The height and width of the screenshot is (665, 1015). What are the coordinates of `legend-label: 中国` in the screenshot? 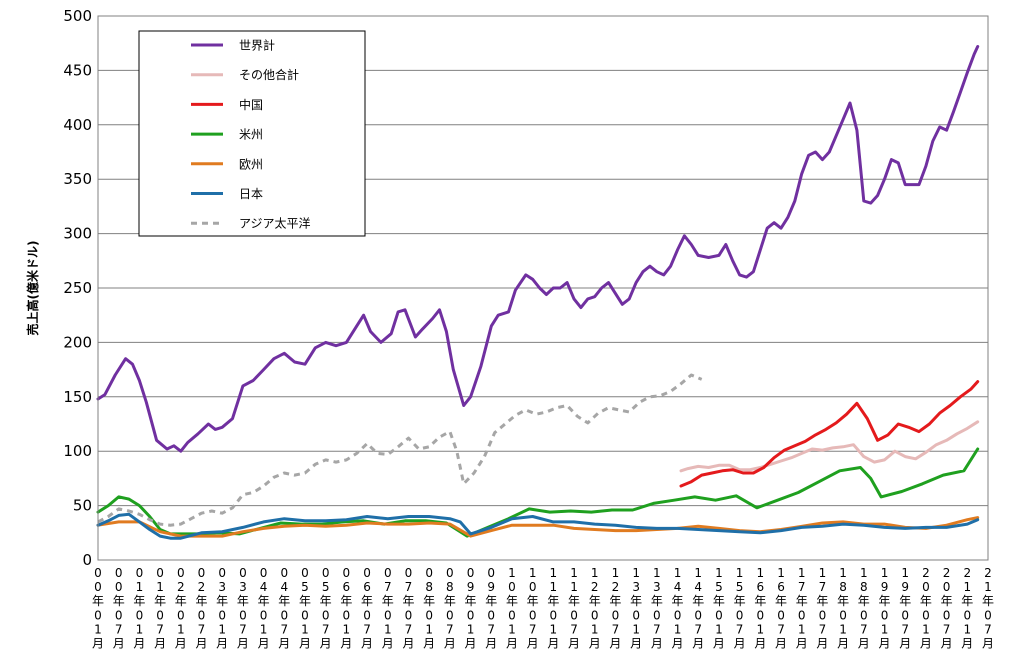 It's located at (251, 104).